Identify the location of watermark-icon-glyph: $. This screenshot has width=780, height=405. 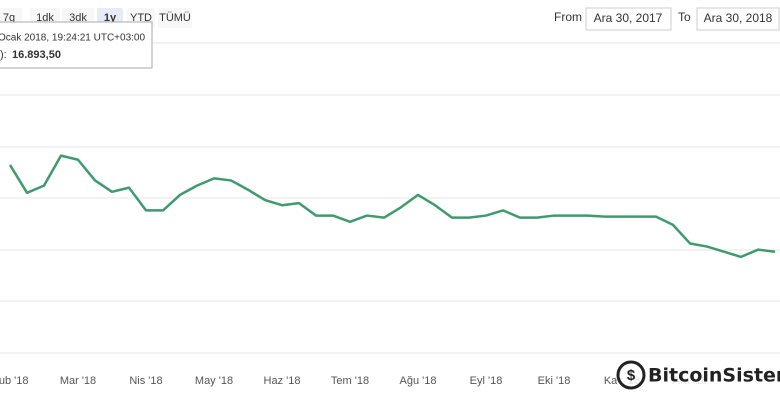
(631, 375).